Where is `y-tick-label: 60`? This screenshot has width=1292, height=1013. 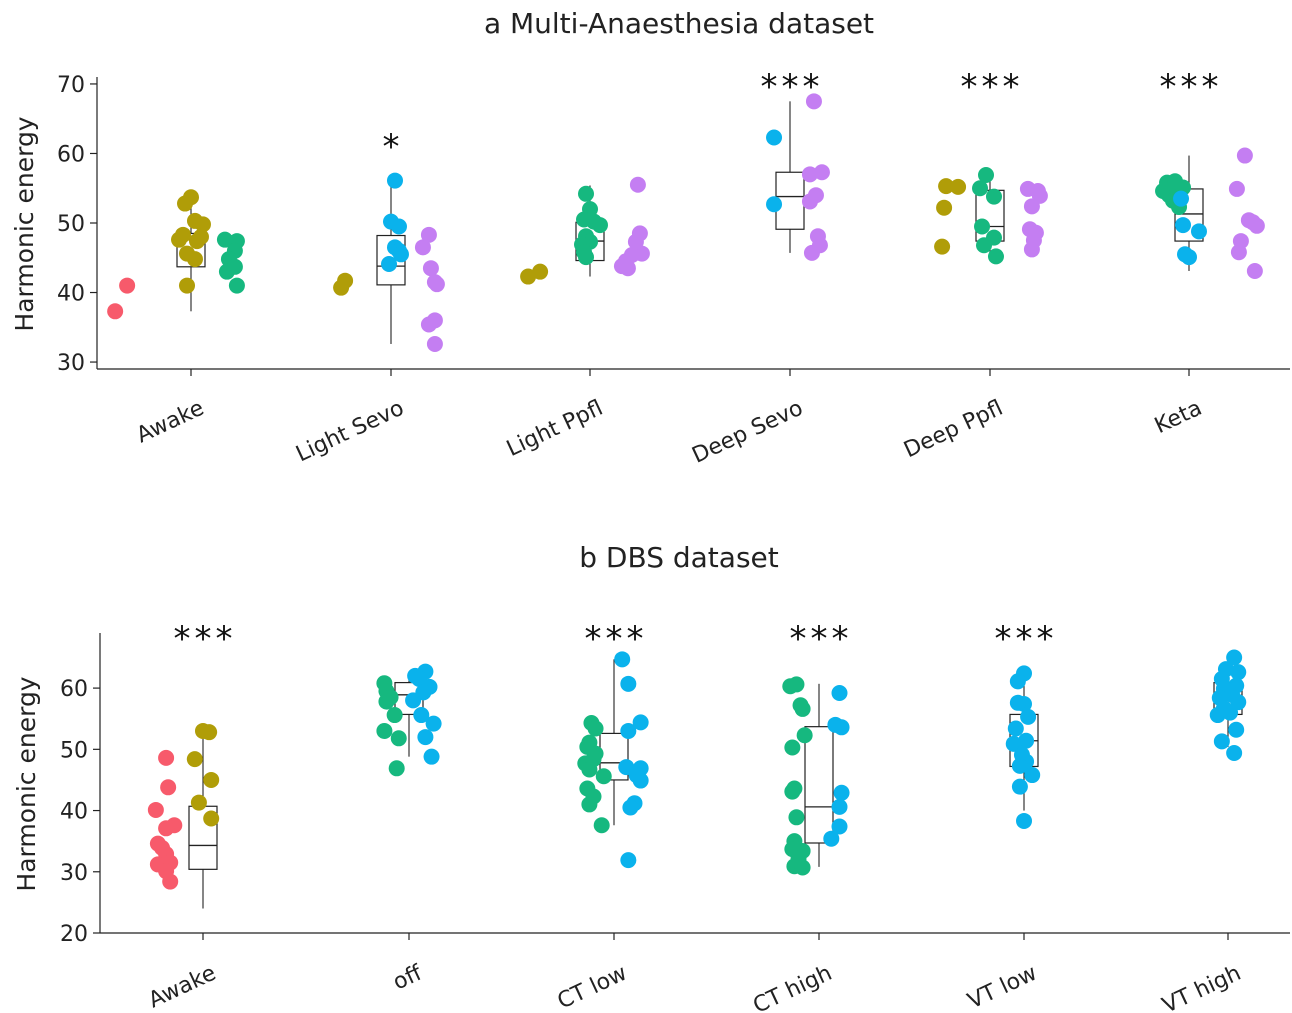
y-tick-label: 60 is located at coordinates (71, 154).